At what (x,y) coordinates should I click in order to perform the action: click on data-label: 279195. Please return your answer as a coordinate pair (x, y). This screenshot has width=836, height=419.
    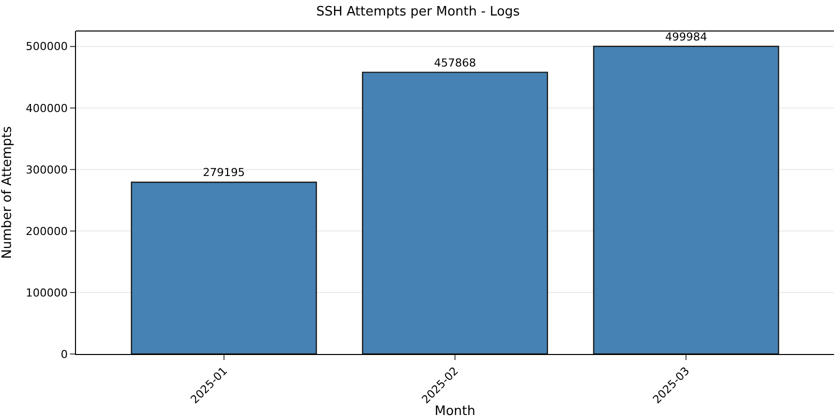
    Looking at the image, I should click on (223, 173).